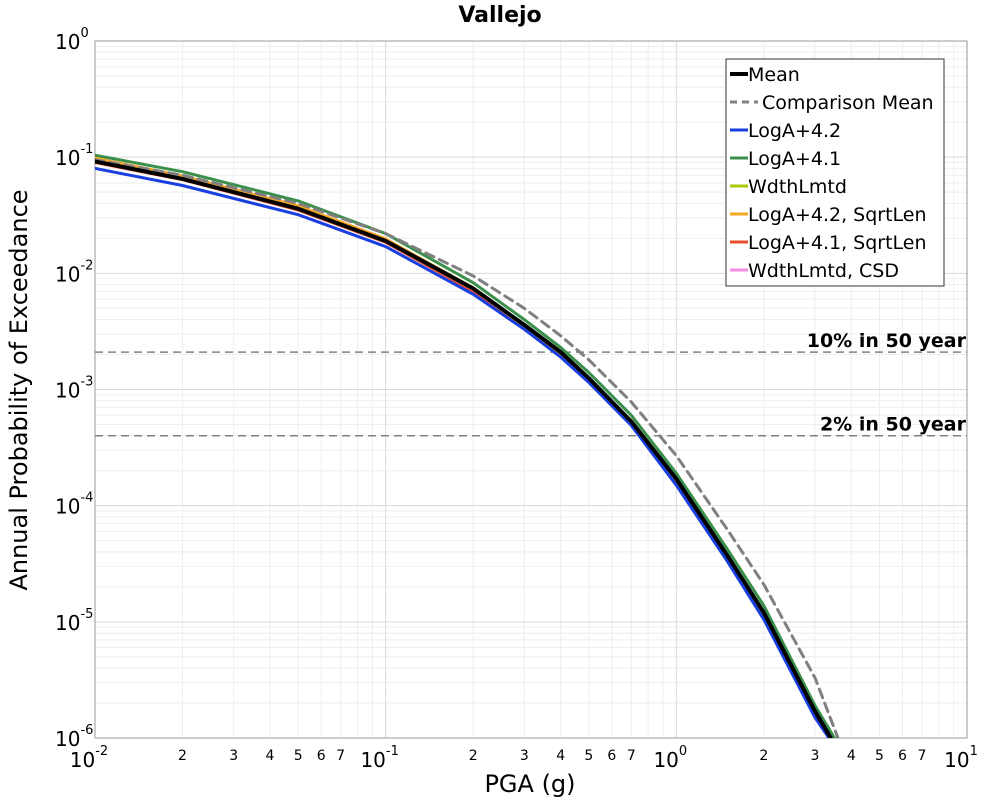 Image resolution: width=1000 pixels, height=800 pixels. Describe the element at coordinates (499, 15) in the screenshot. I see `chart-title: Vallejo` at that location.